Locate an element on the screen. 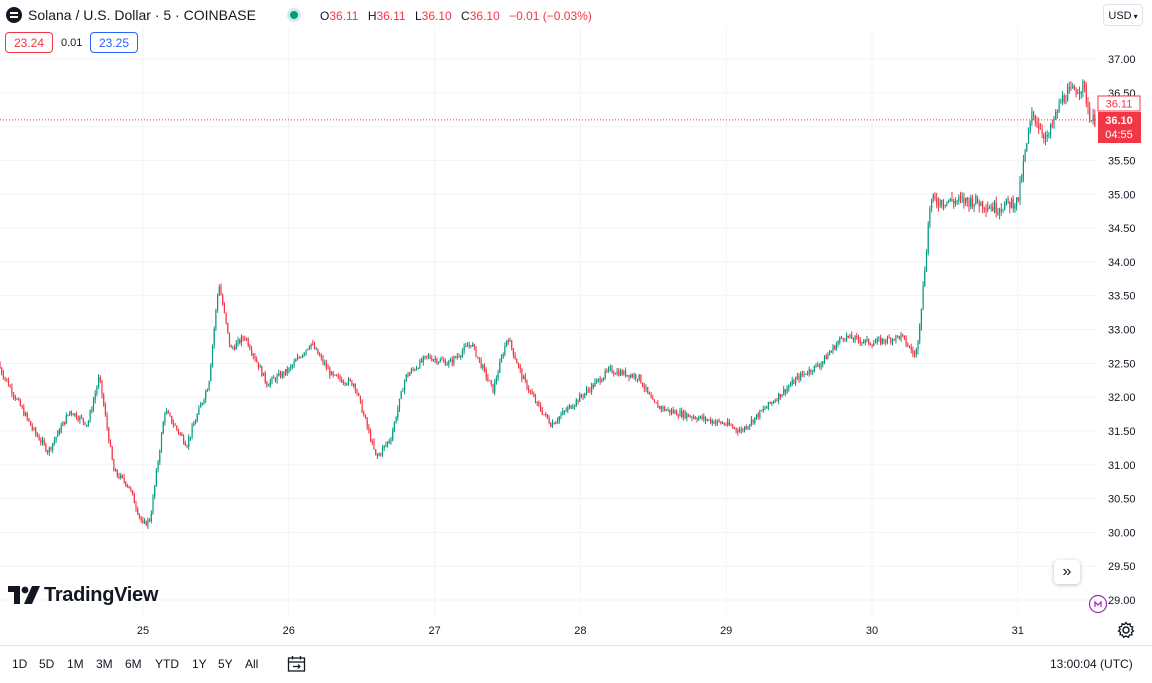 The width and height of the screenshot is (1152, 683). tradingview-logo-icon is located at coordinates (24, 595).